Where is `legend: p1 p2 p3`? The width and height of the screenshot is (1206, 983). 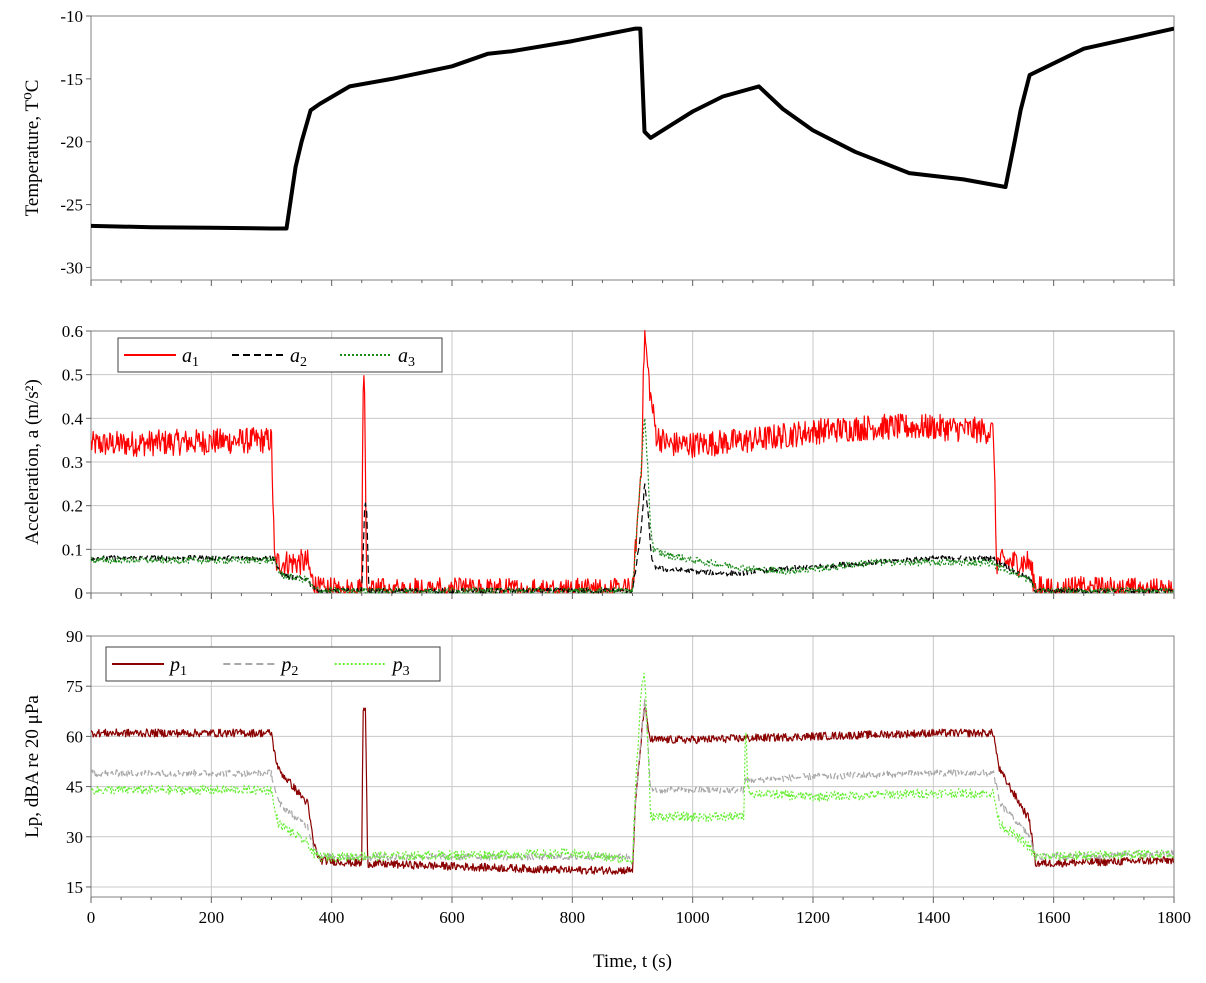
legend: p1 p2 p3 is located at coordinates (273, 664).